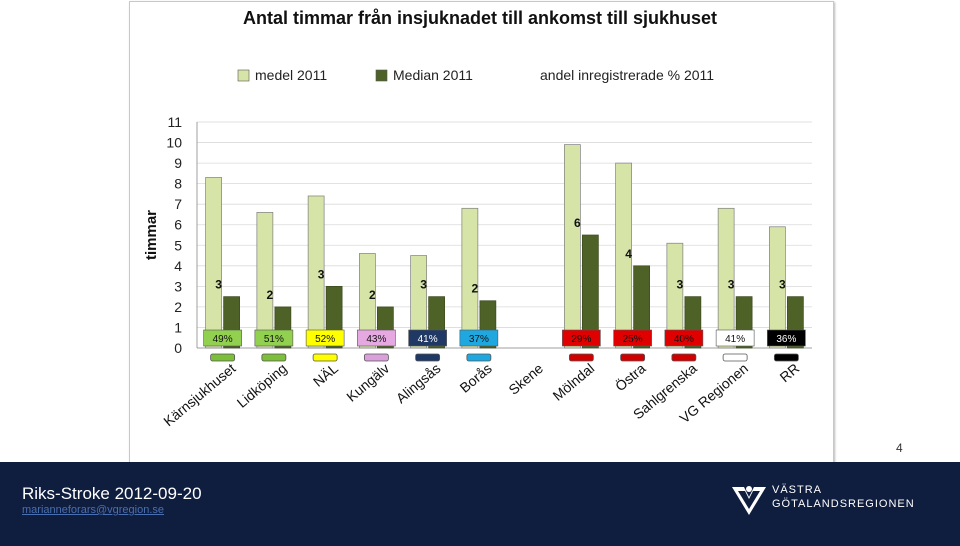  I want to click on legend-label-andel: andel inregistrerade % 2011, so click(627, 75).